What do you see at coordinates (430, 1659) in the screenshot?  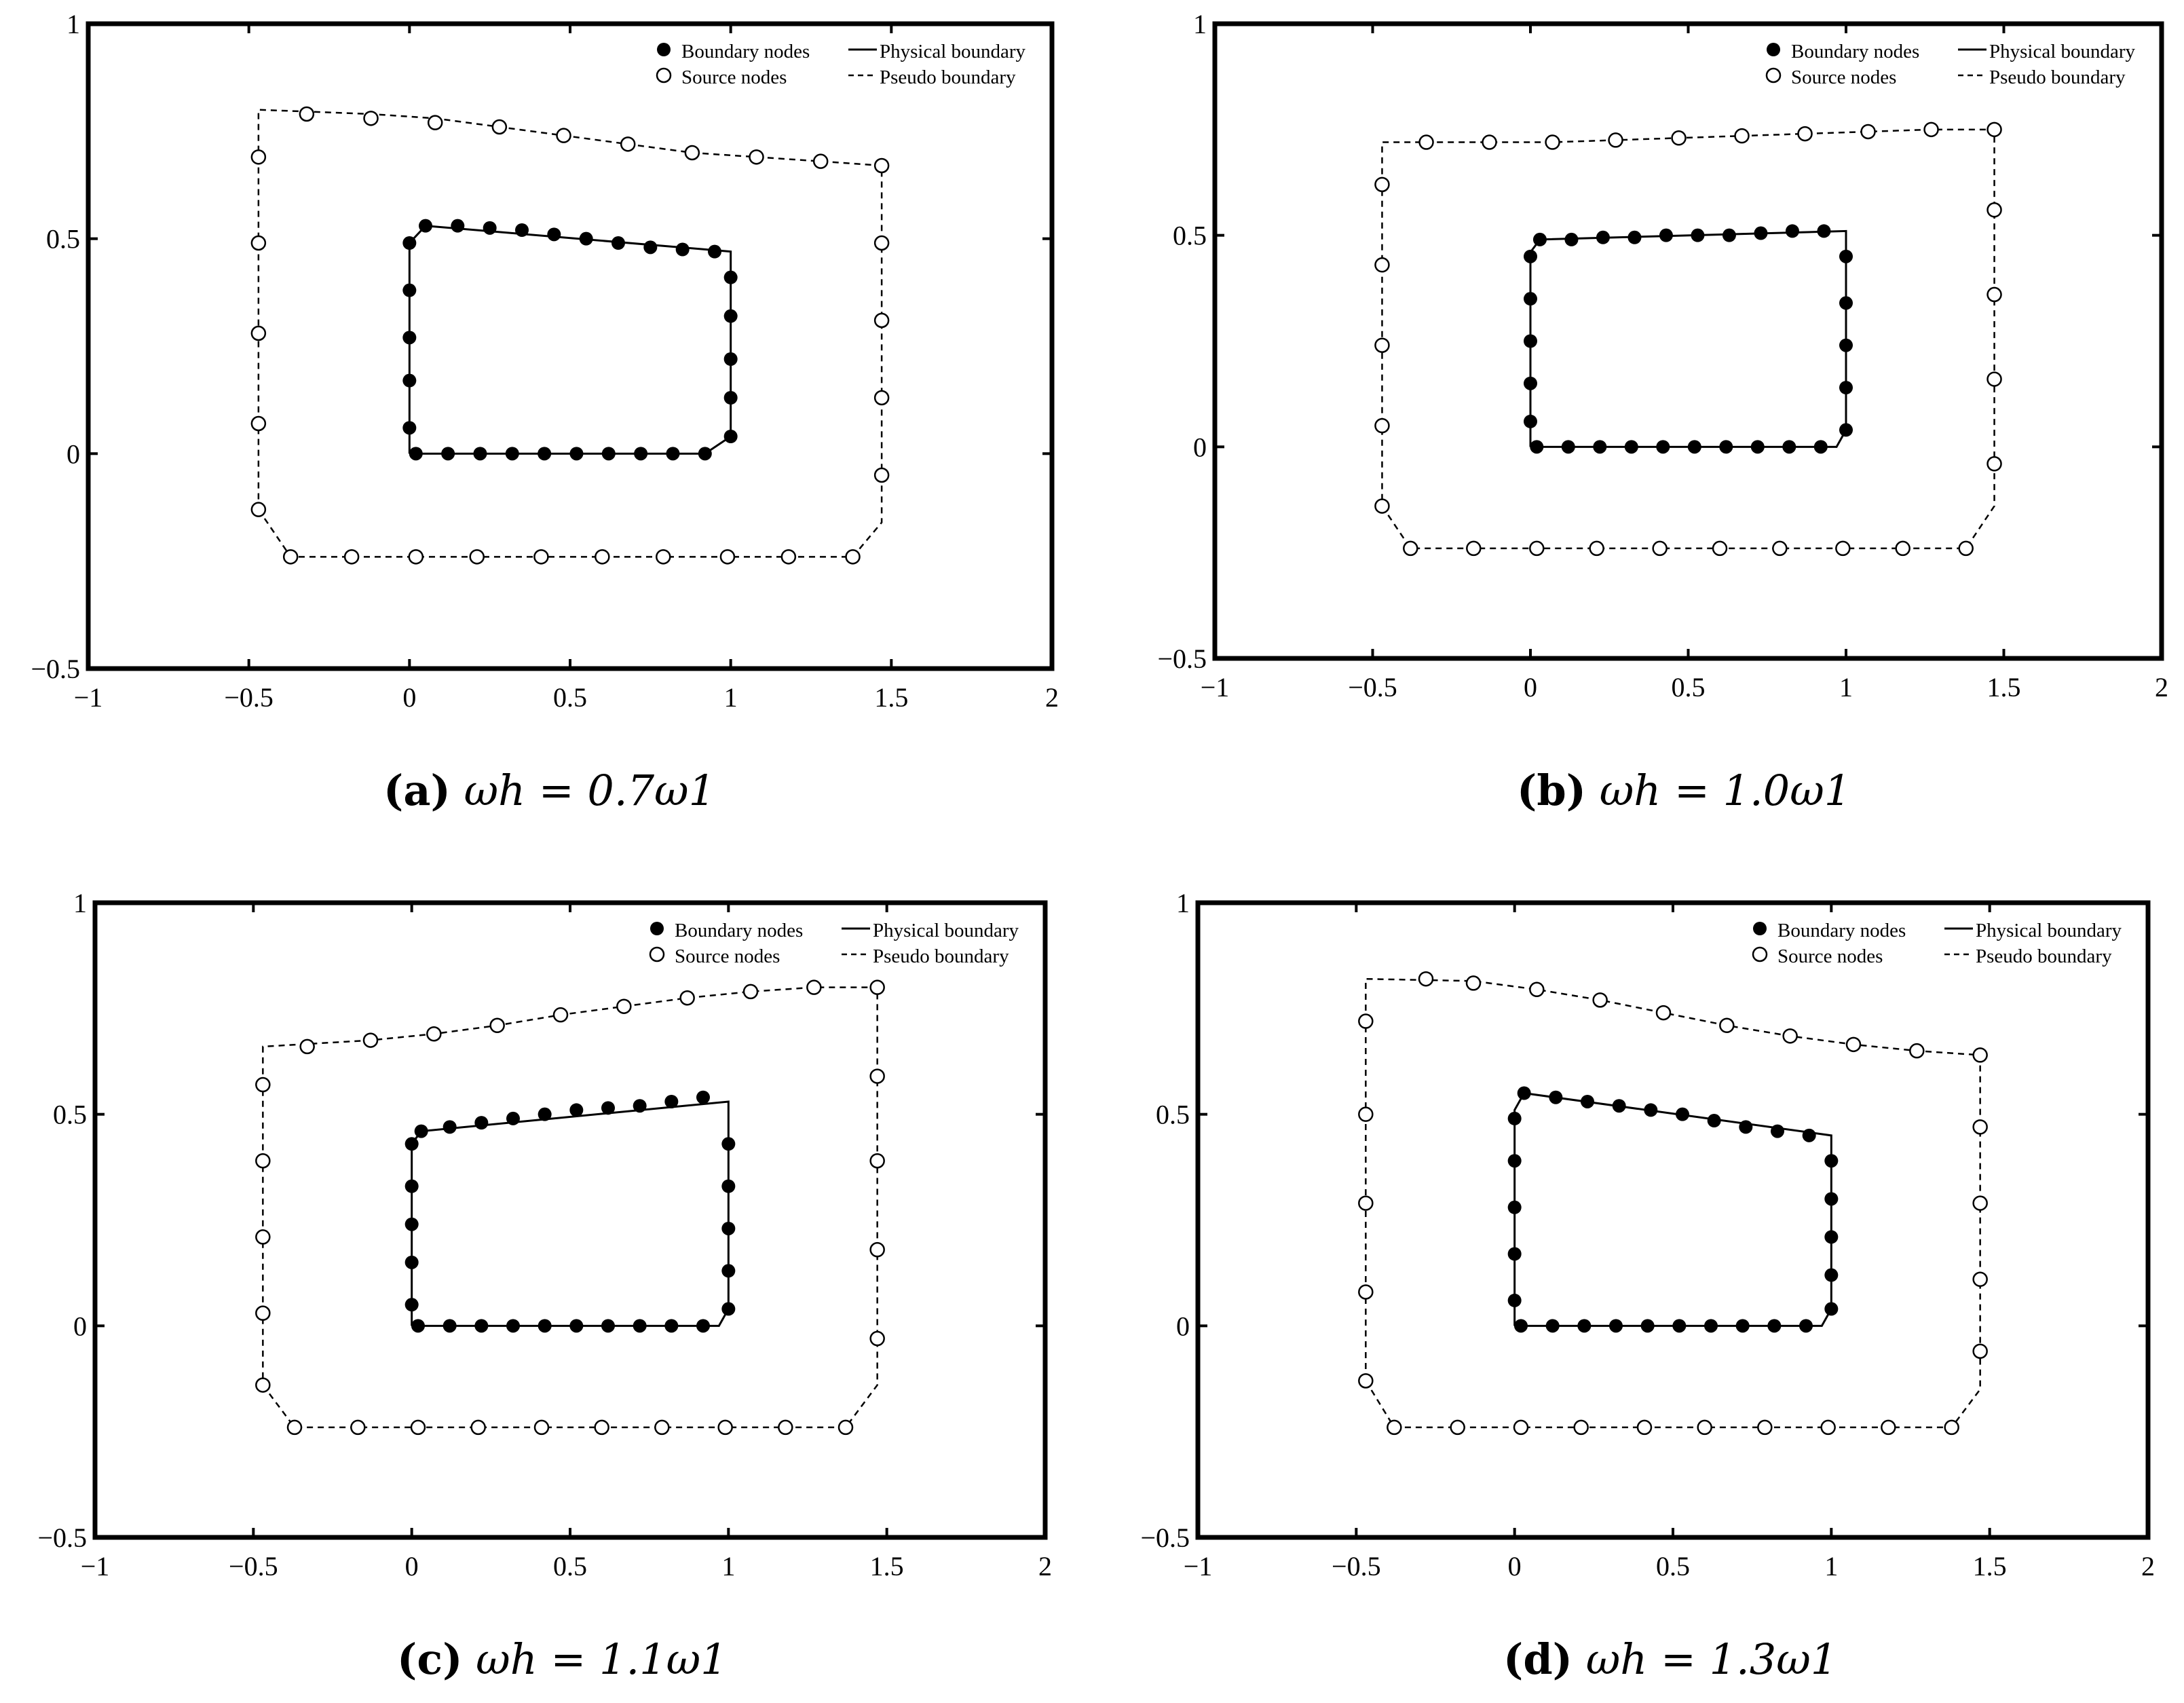 I see `caption-label: (c)` at bounding box center [430, 1659].